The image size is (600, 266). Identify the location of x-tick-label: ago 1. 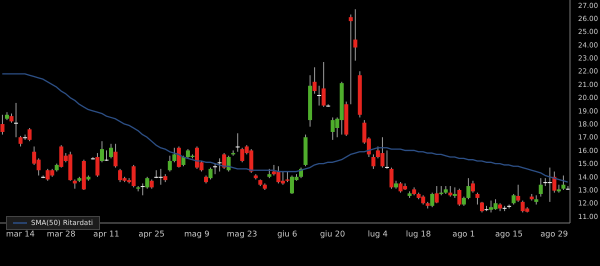
(463, 234).